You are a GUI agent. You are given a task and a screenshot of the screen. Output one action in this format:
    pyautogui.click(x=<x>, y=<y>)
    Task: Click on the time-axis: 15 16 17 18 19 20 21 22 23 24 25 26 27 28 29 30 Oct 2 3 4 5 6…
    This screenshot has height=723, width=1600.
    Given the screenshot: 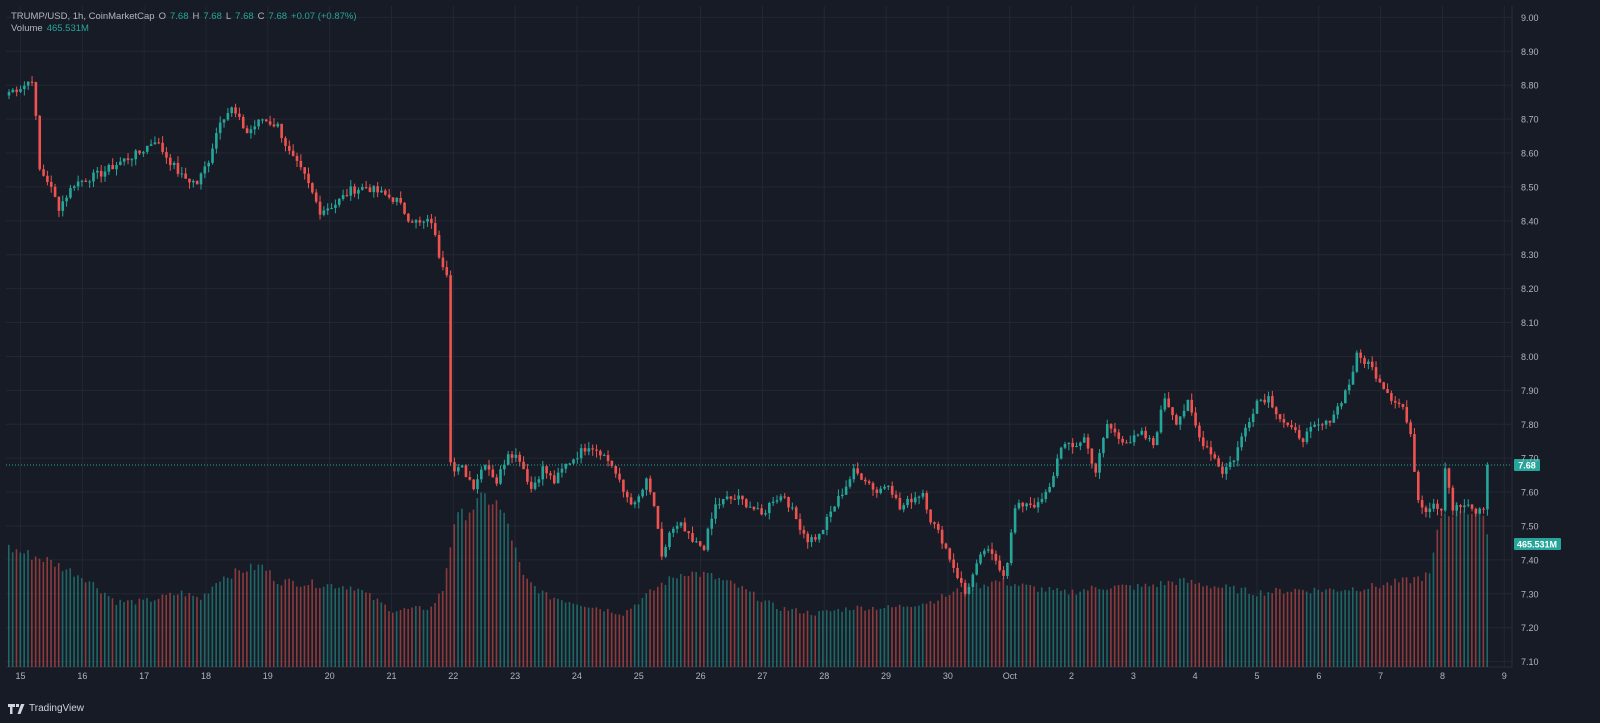 What is the action you would take?
    pyautogui.click(x=761, y=676)
    